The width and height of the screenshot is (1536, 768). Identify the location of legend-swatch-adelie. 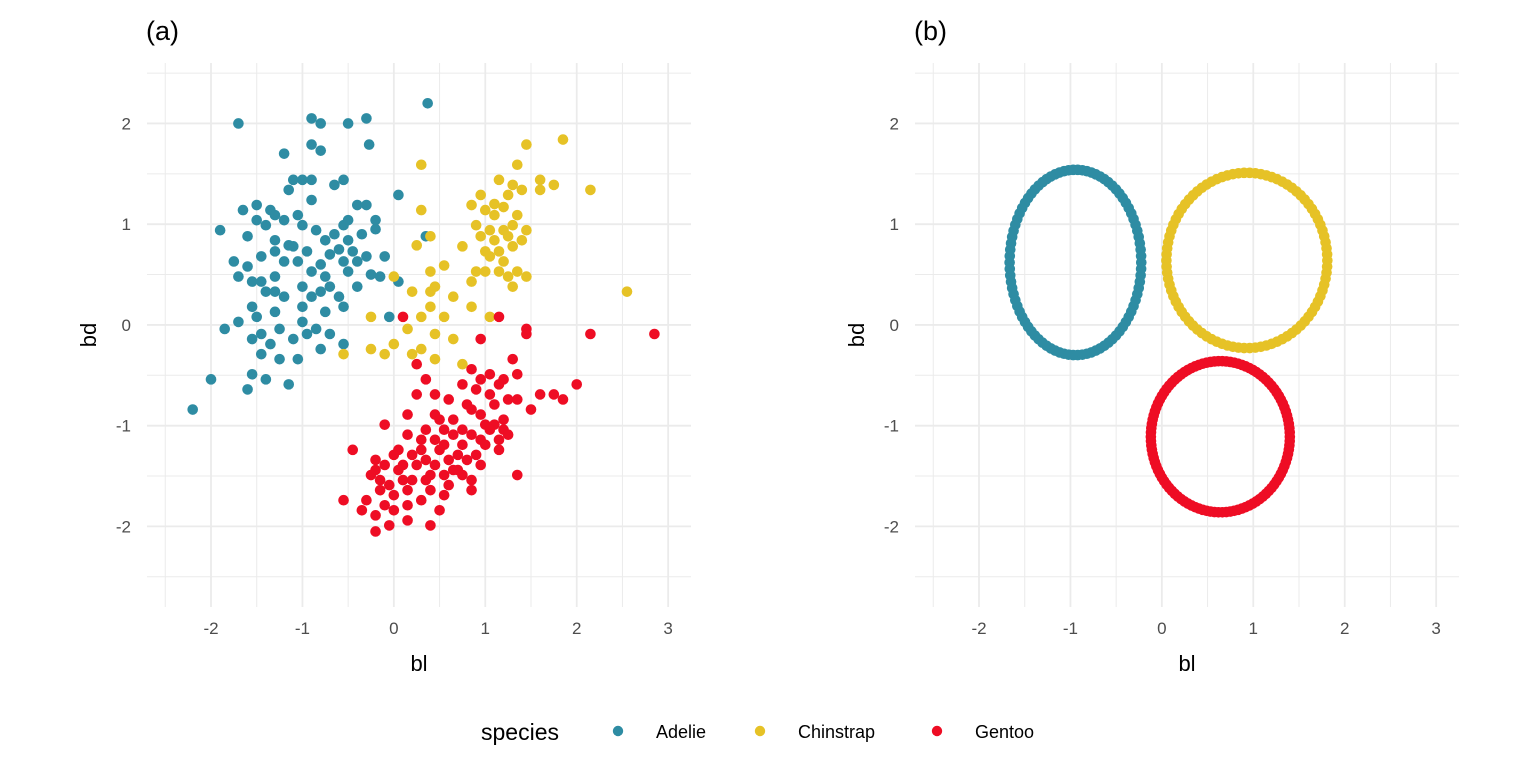
(618, 731).